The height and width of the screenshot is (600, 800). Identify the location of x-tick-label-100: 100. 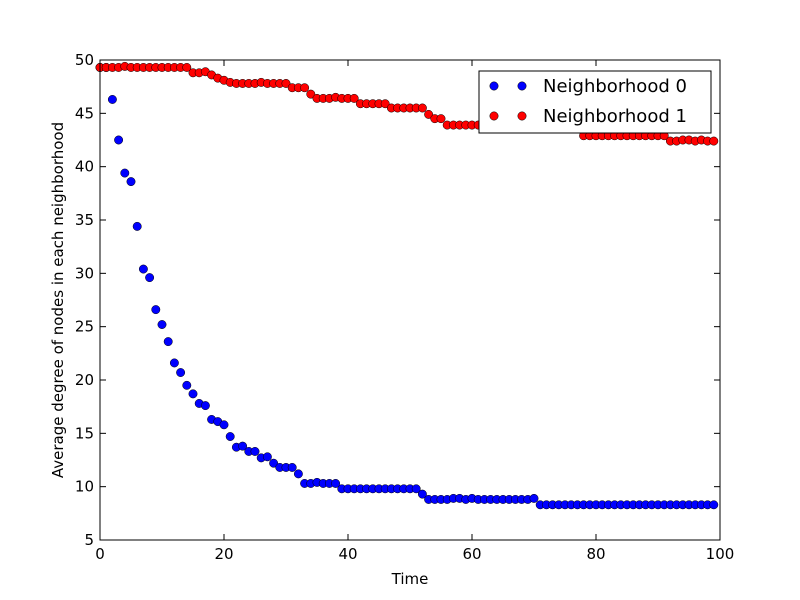
(720, 554).